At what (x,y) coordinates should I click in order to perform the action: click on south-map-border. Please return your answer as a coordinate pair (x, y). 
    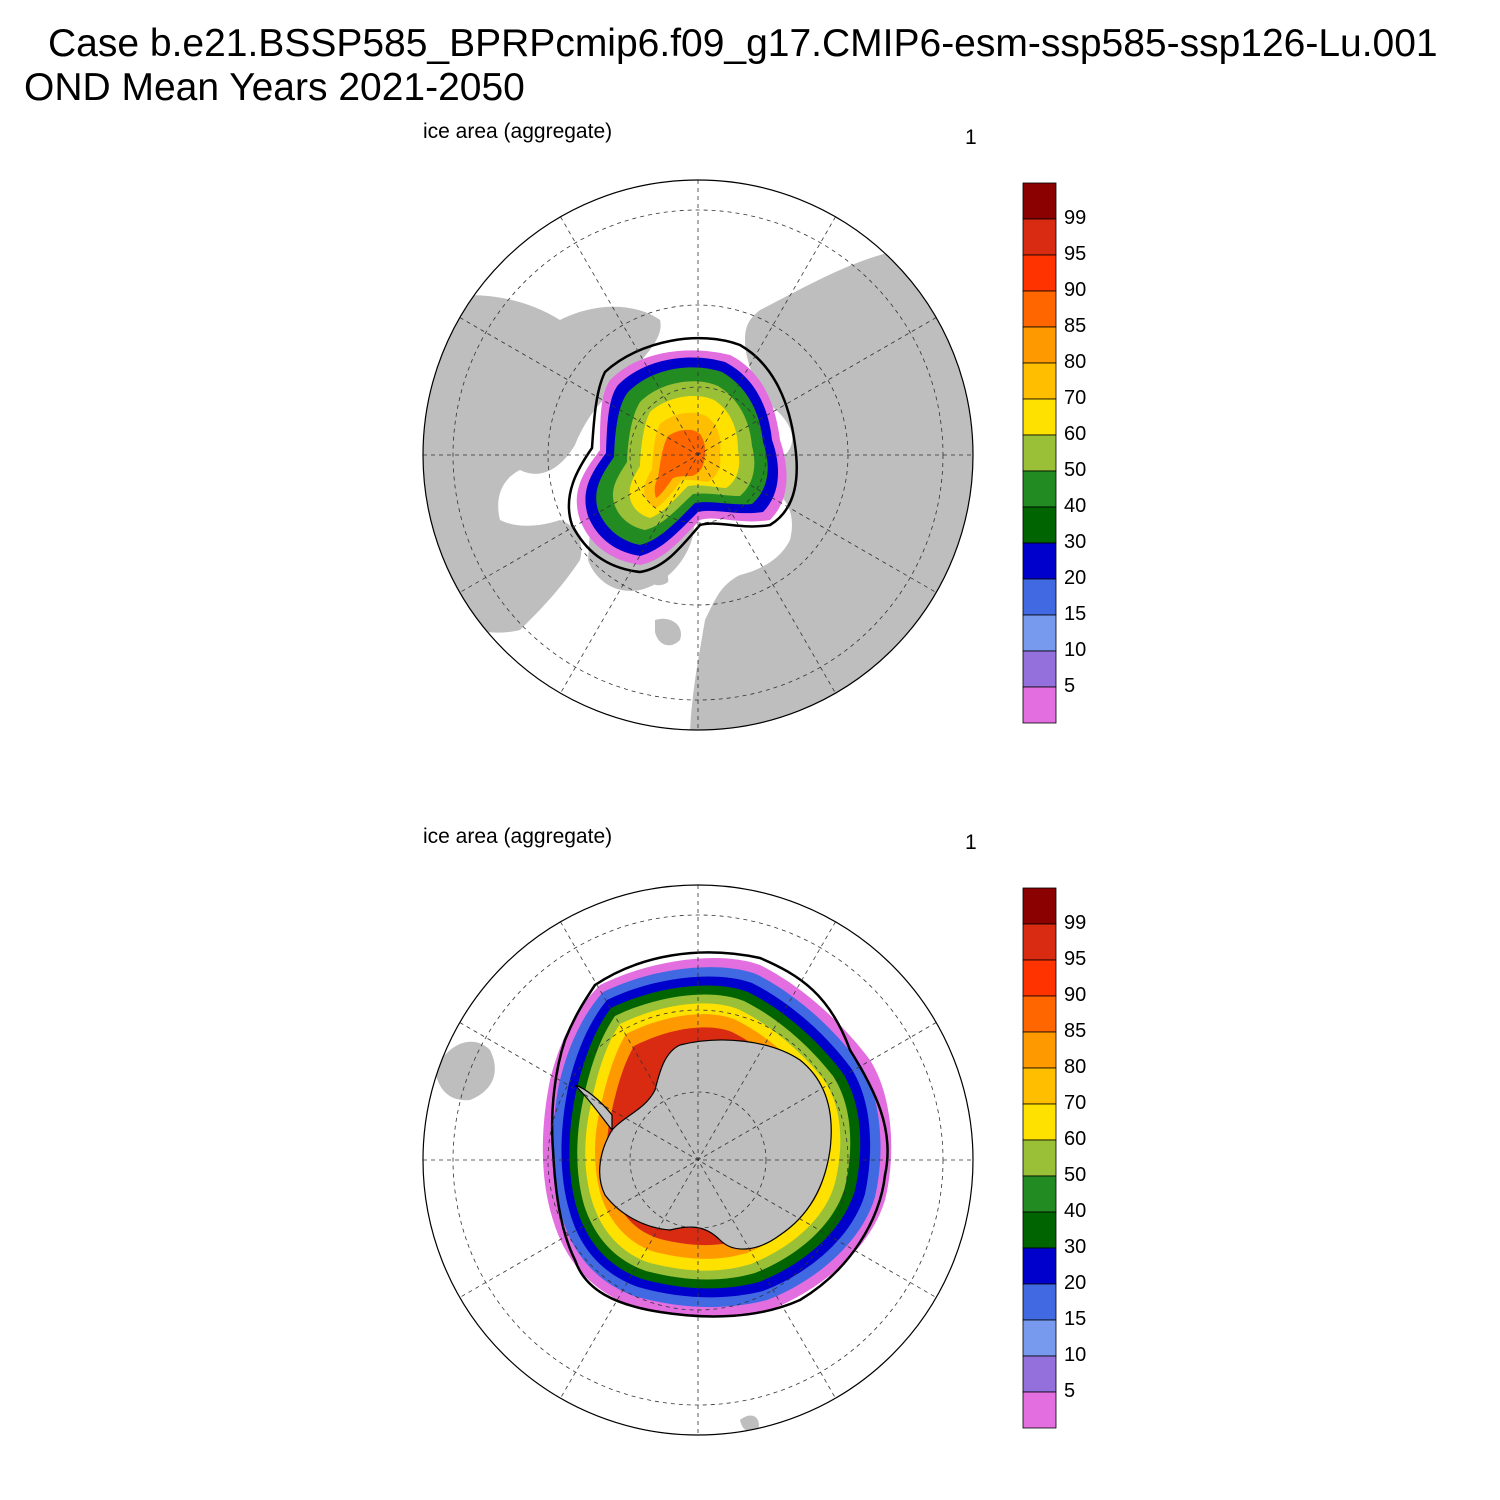
    Looking at the image, I should click on (698, 1160).